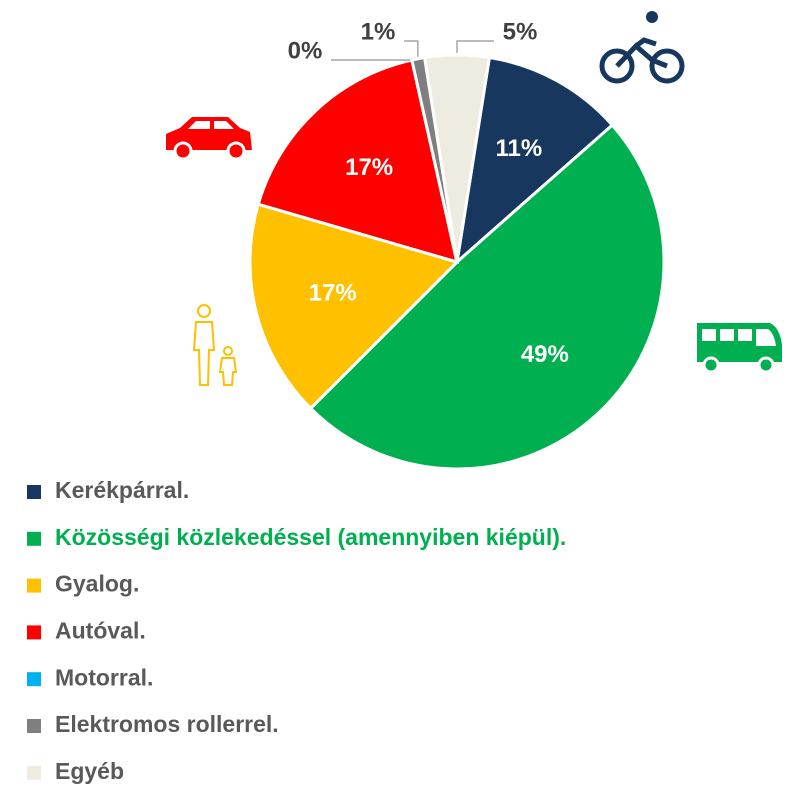  I want to click on legend-label: Autóval., so click(100, 630).